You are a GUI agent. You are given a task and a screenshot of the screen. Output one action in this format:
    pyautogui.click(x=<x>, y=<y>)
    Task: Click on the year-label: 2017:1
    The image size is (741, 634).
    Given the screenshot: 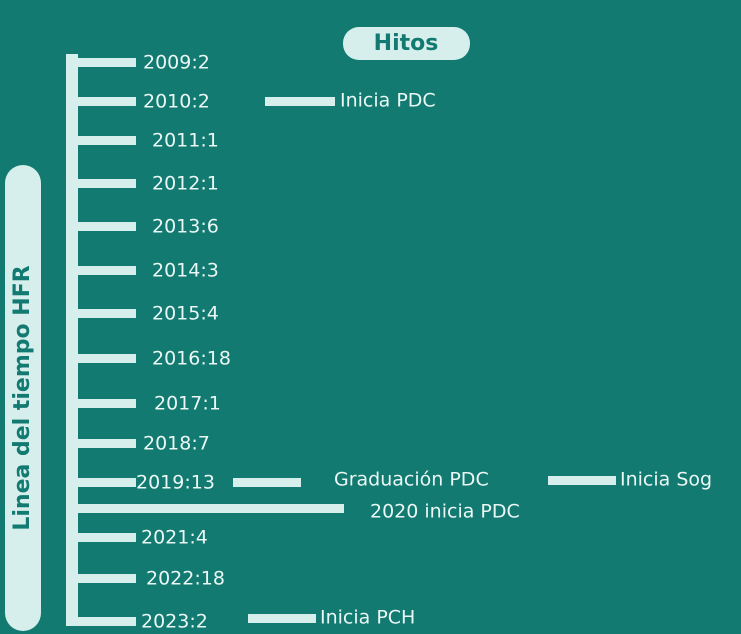 What is the action you would take?
    pyautogui.click(x=187, y=404)
    